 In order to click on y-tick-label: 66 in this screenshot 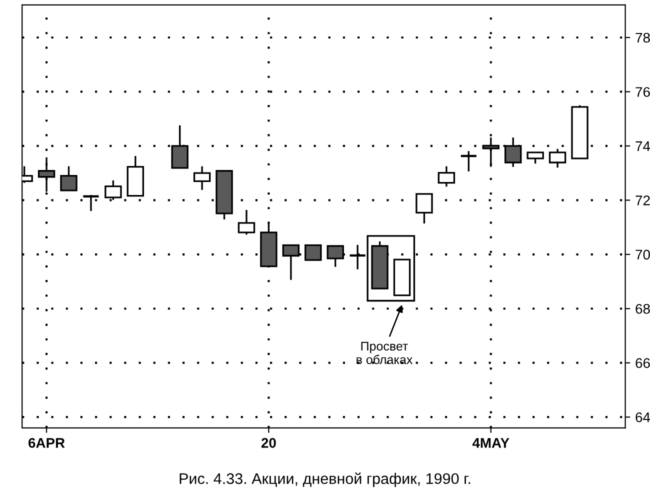, I will do `click(643, 363)`.